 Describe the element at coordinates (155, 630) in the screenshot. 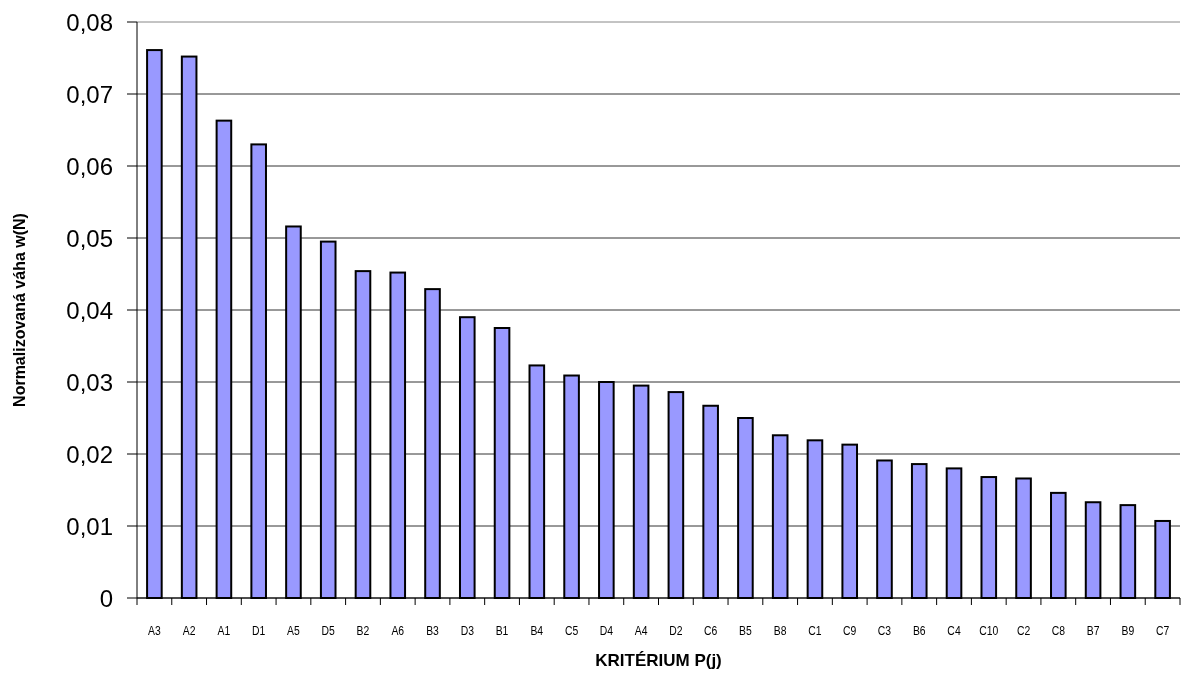

I see `x-tick-label: A3` at that location.